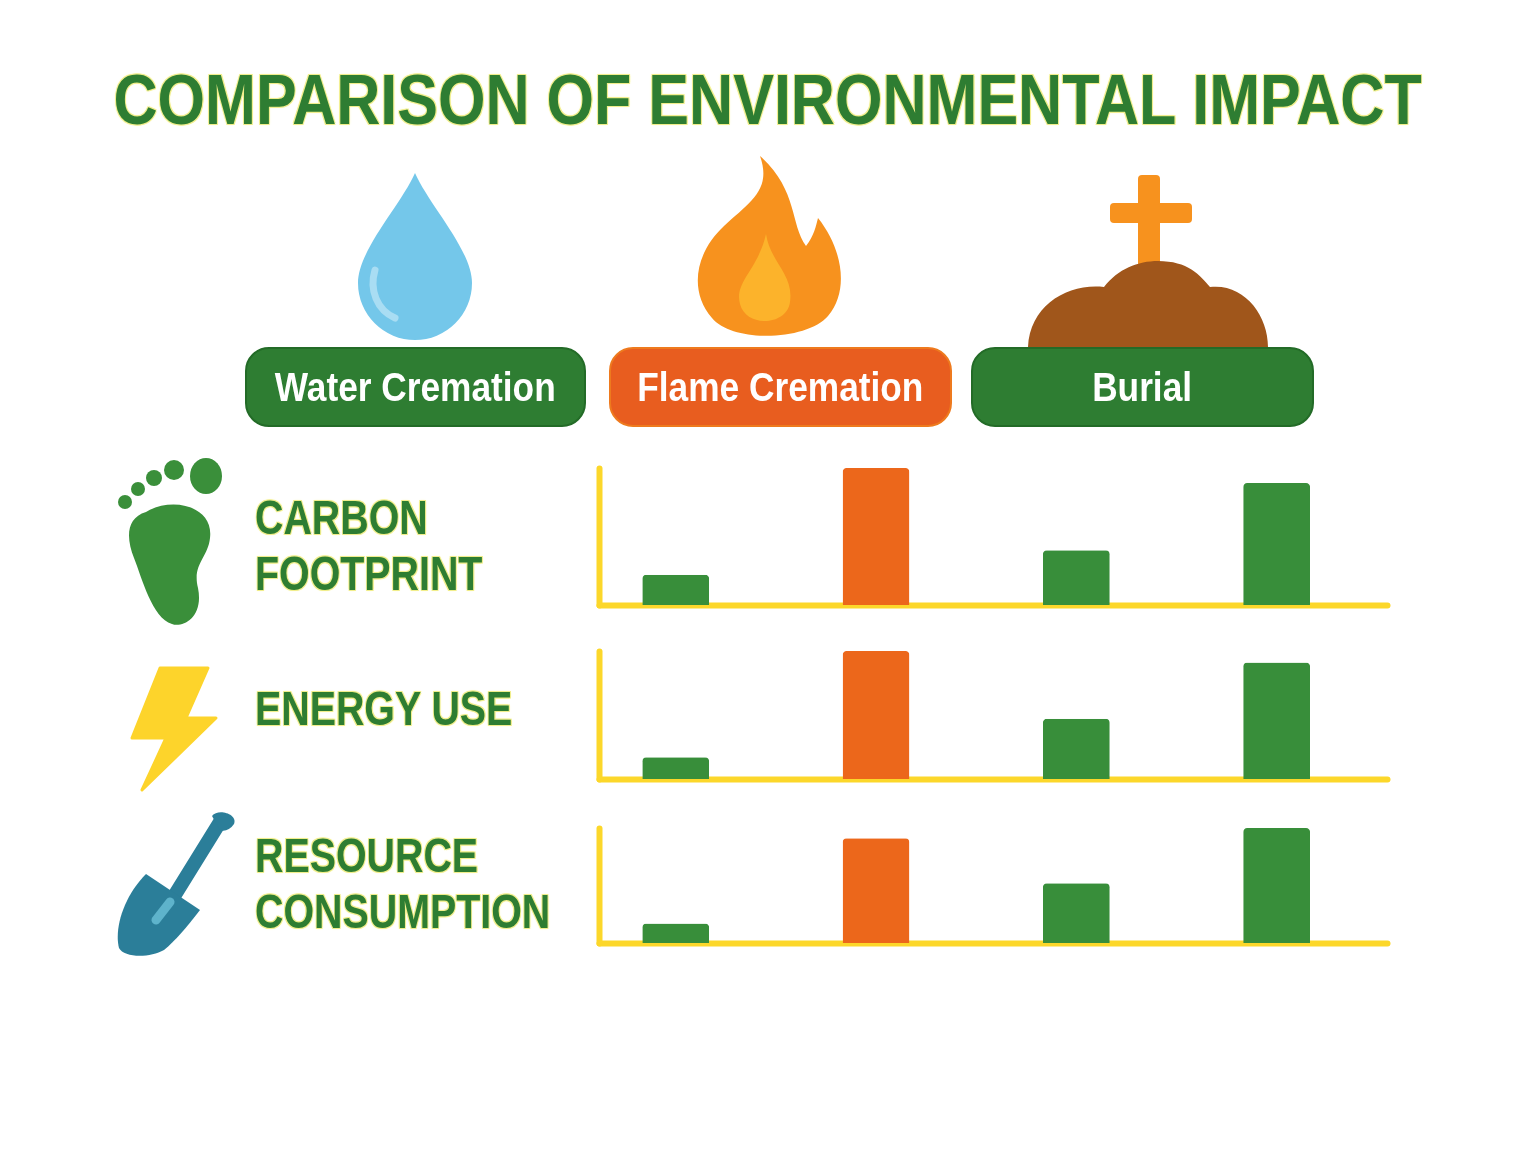  Describe the element at coordinates (403, 884) in the screenshot. I see `text: RESOURCE CONSUMPTION` at that location.